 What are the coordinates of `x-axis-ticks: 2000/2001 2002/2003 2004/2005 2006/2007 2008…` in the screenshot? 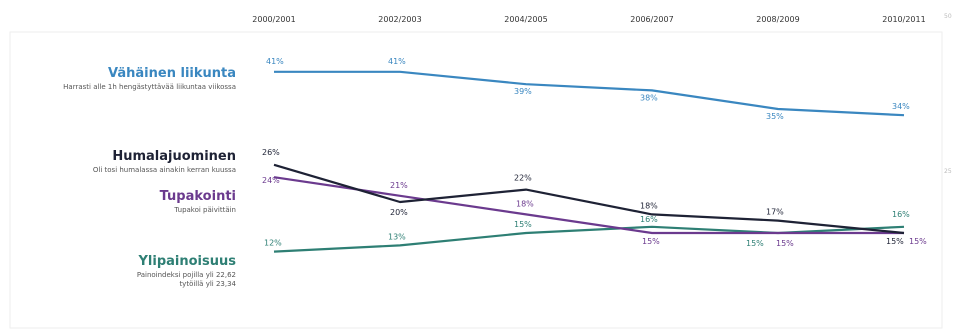 It's located at (588, 19).